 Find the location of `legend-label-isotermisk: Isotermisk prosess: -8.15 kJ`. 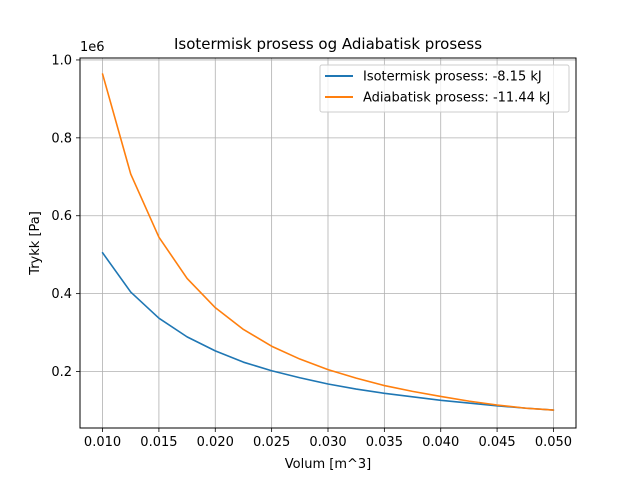

legend-label-isotermisk: Isotermisk prosess: -8.15 kJ is located at coordinates (452, 77).